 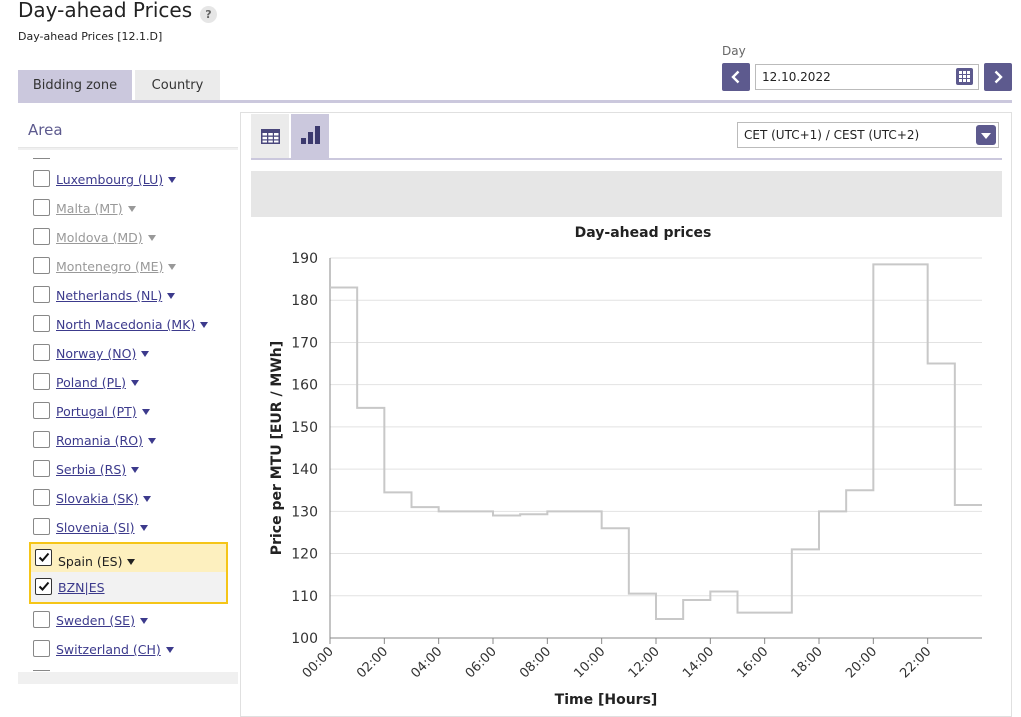 What do you see at coordinates (96, 411) in the screenshot?
I see `area-item-label: Portugal (PT)` at bounding box center [96, 411].